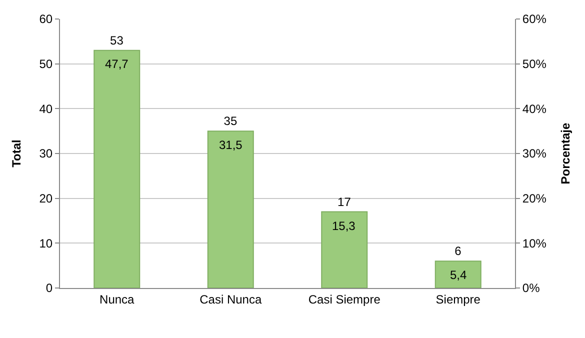  What do you see at coordinates (46, 109) in the screenshot?
I see `y-tick-label: 40` at bounding box center [46, 109].